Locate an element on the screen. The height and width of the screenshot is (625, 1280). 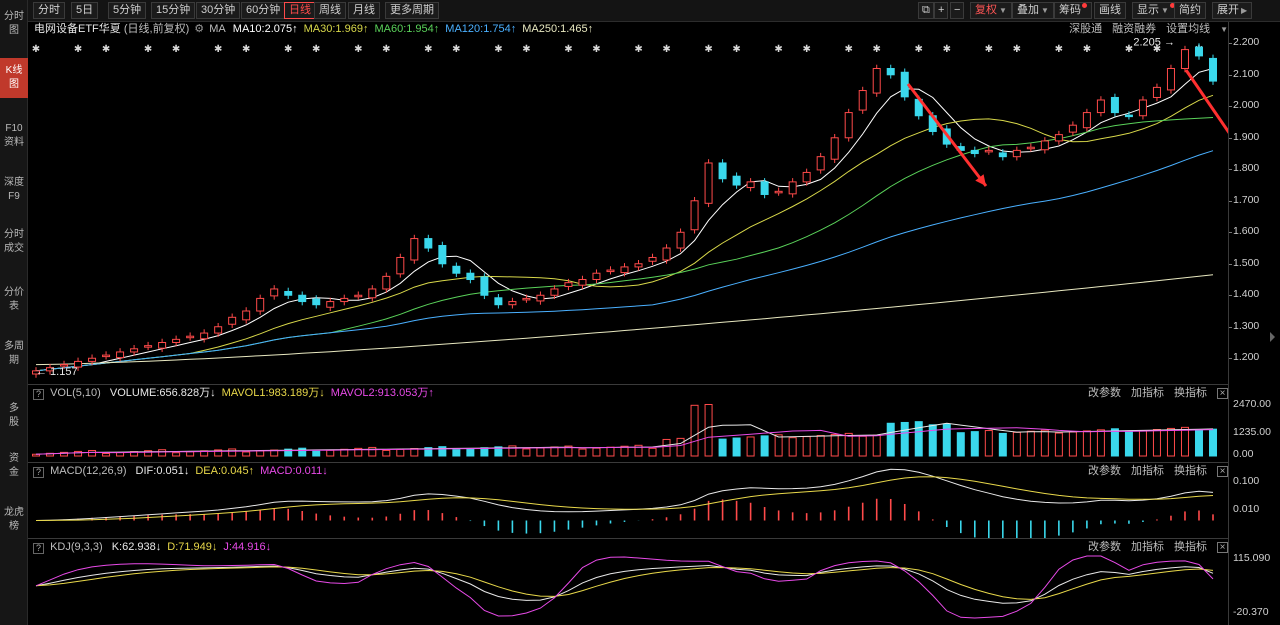
copy-icon: ⧉ is located at coordinates (926, 10).